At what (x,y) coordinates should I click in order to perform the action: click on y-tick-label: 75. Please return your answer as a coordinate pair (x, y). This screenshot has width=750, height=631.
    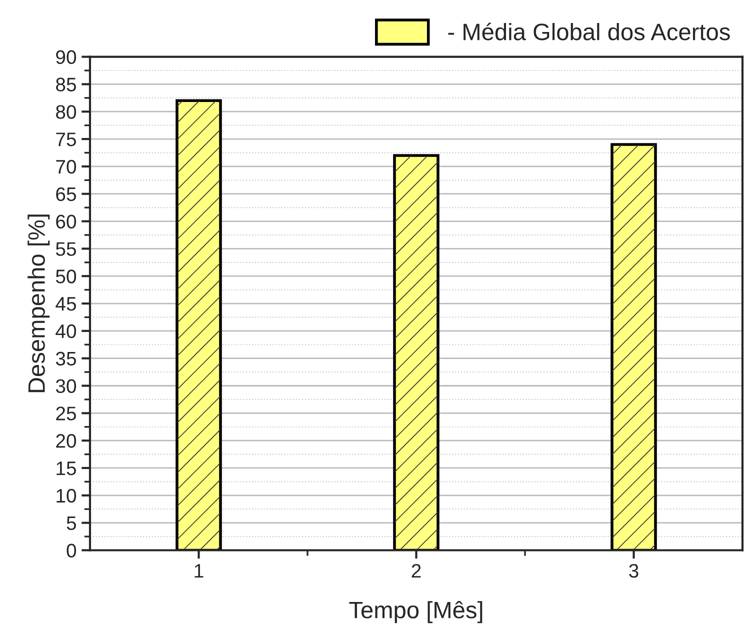
    Looking at the image, I should click on (66, 139).